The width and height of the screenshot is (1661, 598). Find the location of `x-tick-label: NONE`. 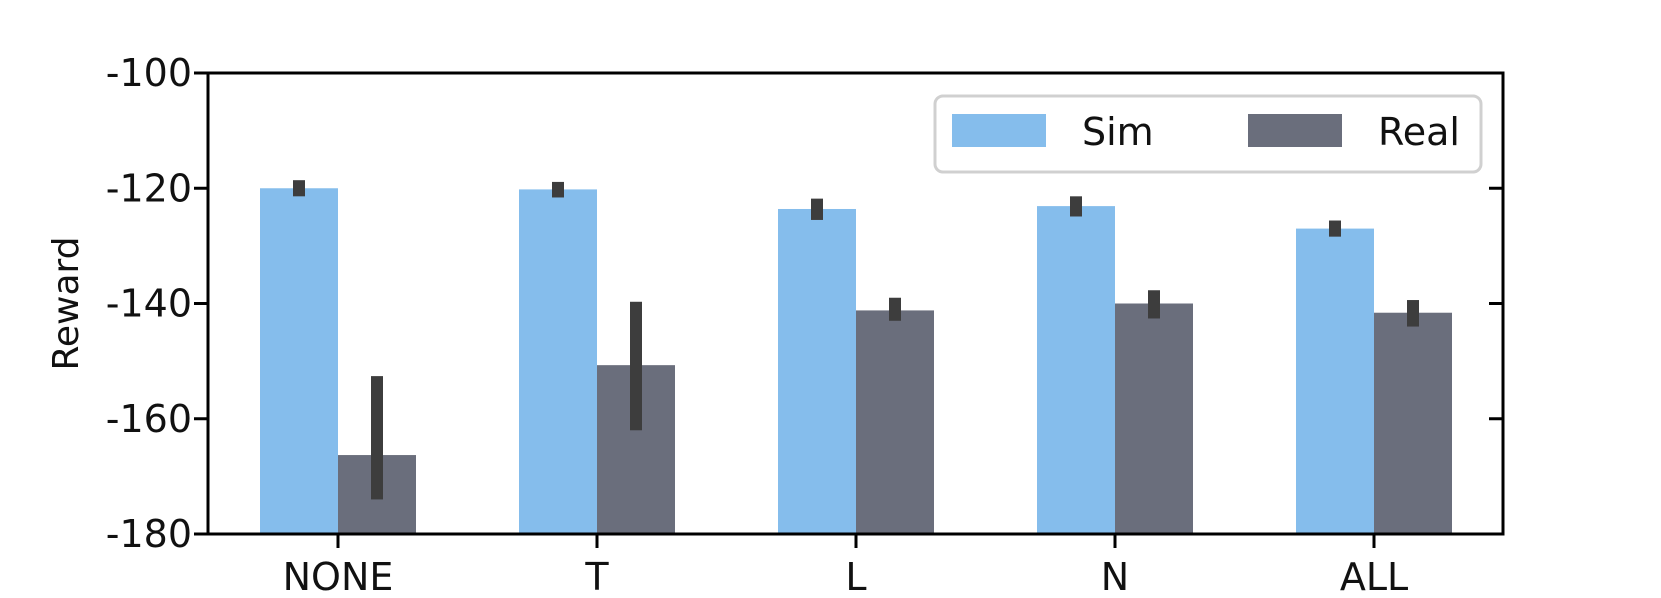

x-tick-label: NONE is located at coordinates (338, 576).